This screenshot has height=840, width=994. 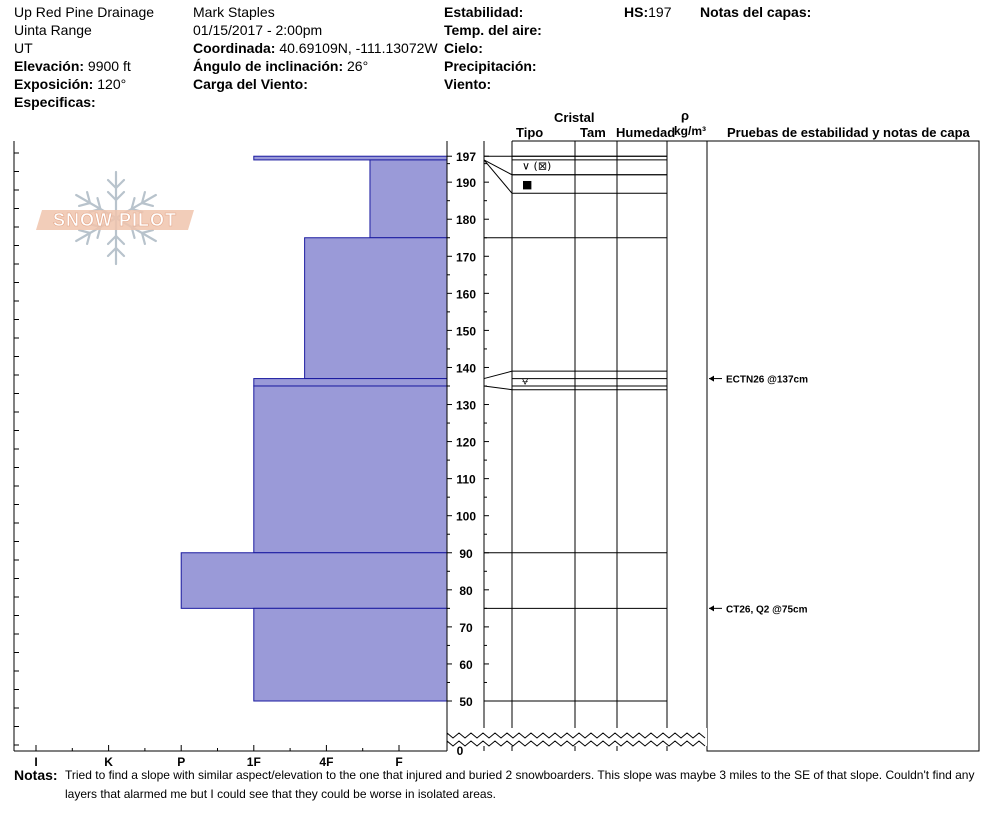 I want to click on observation-datetime: 01/15/2017 - 2:00pm, so click(x=258, y=30).